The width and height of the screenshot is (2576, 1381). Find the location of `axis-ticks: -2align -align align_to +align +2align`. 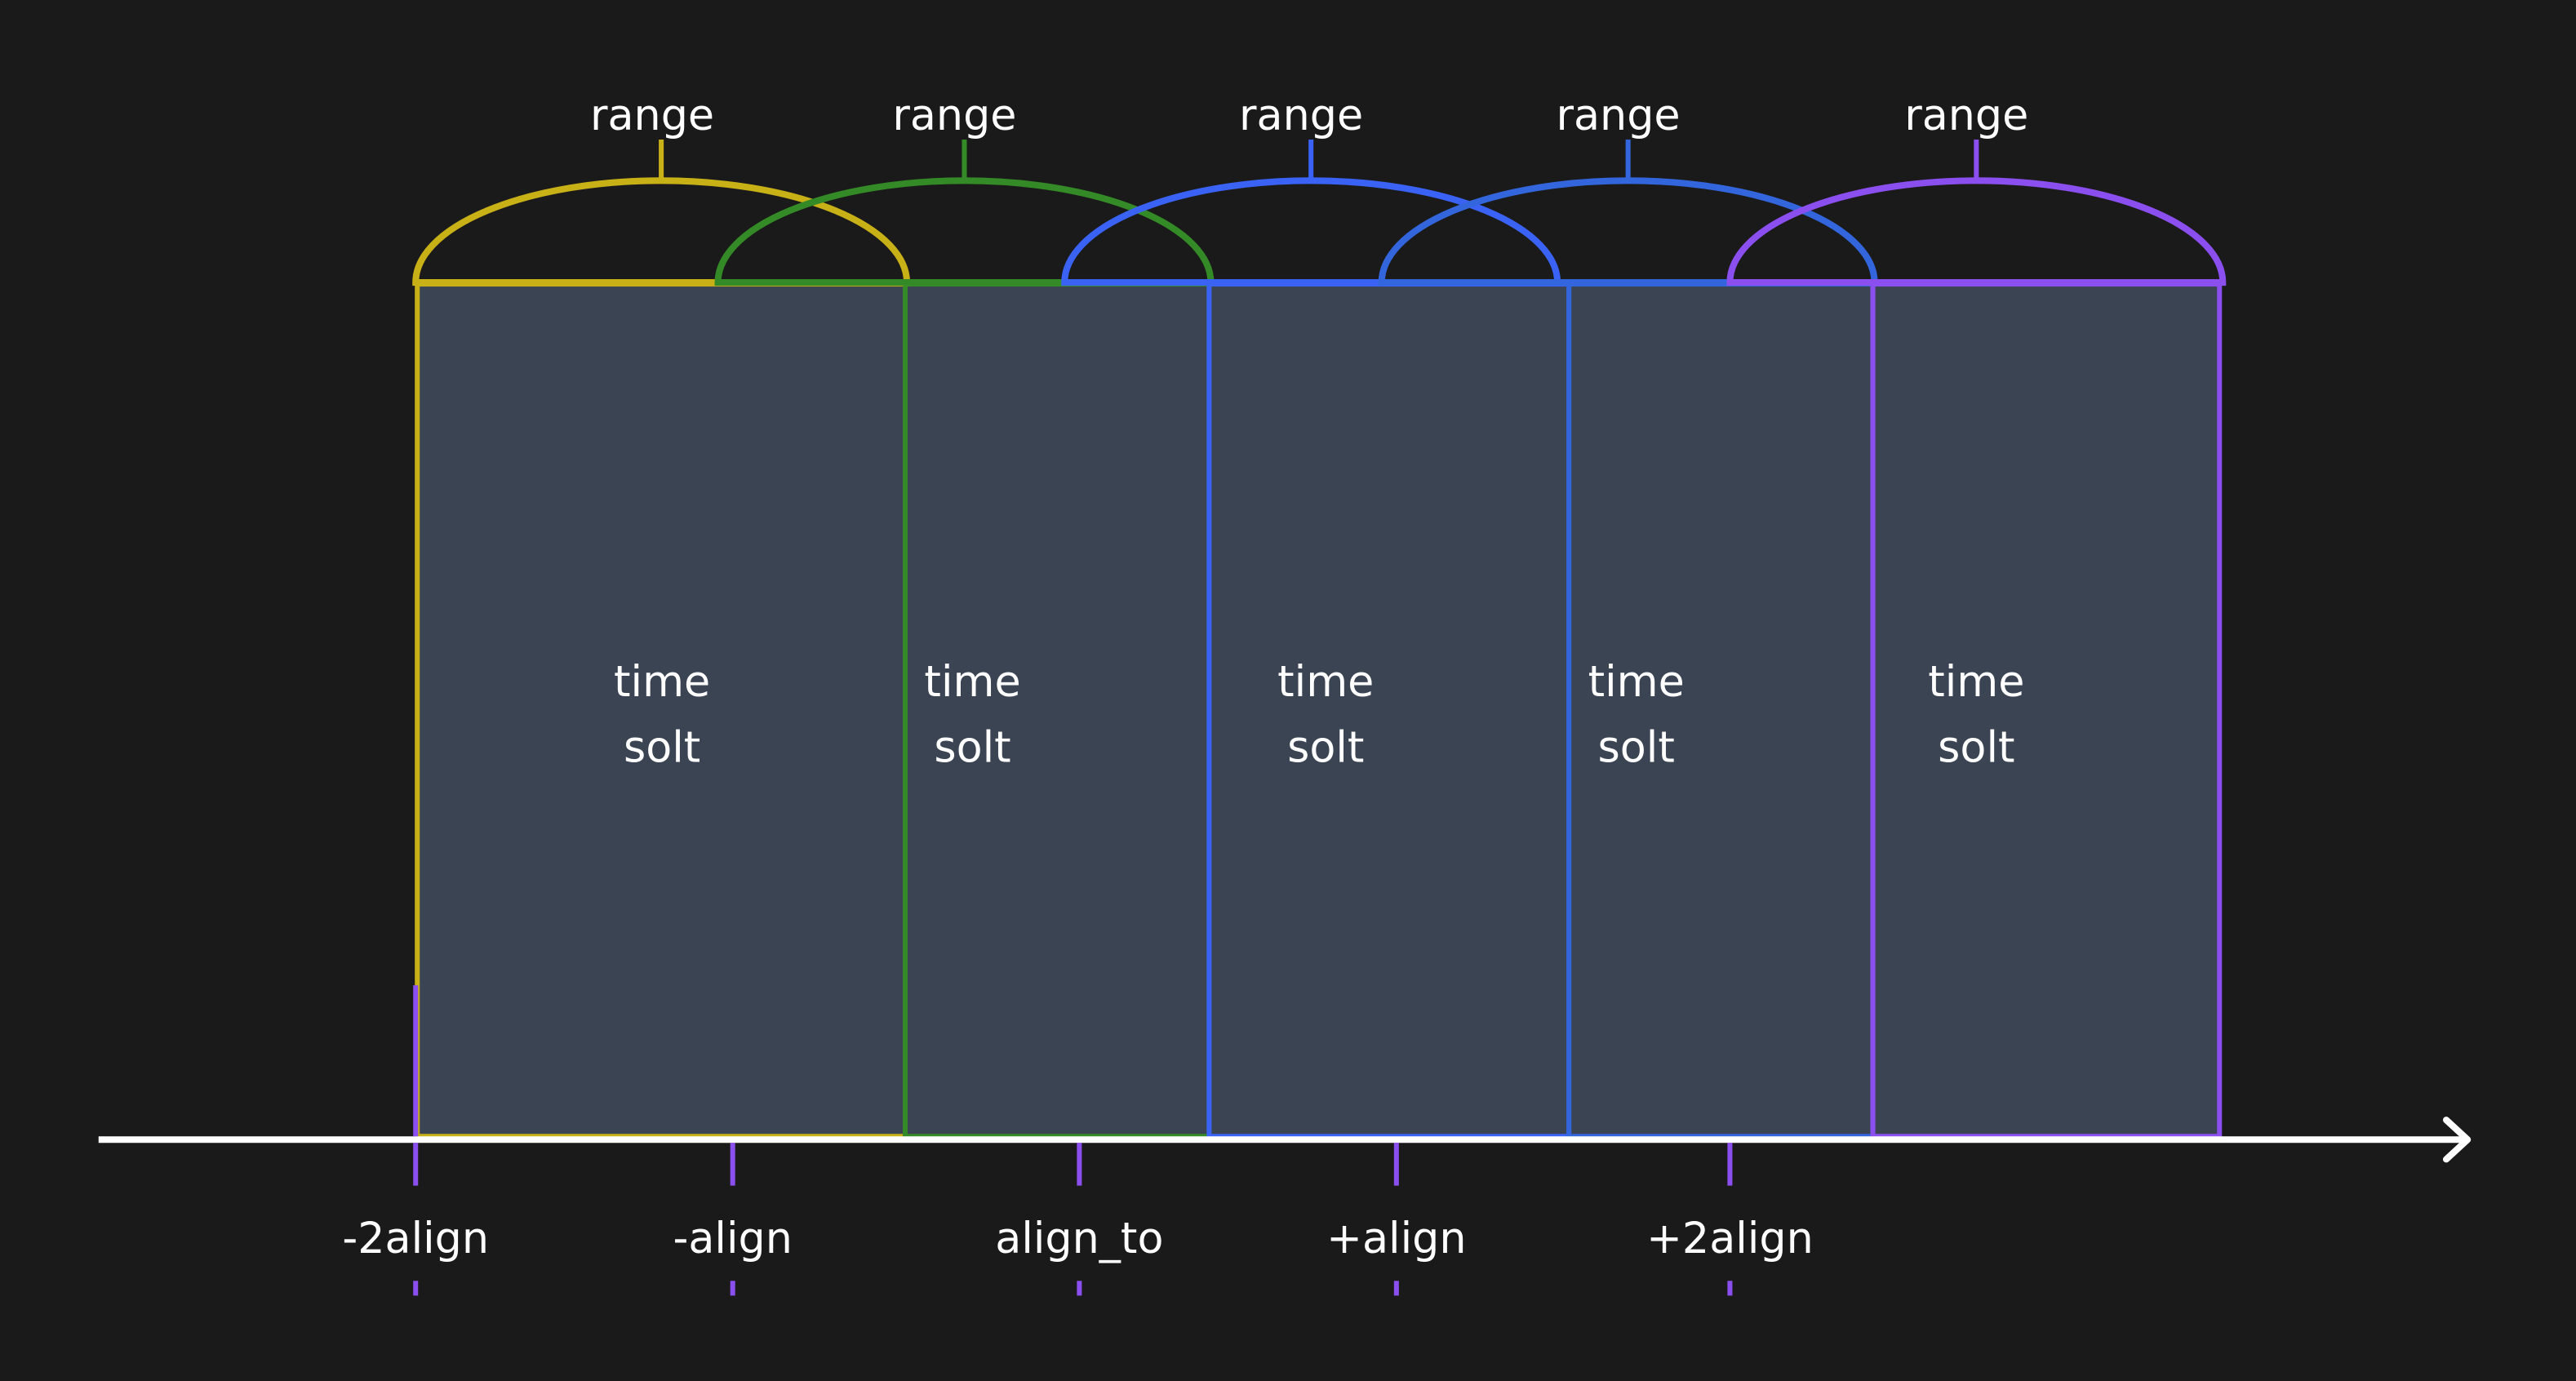

axis-ticks: -2align -align align_to +align +2align is located at coordinates (1078, 1220).